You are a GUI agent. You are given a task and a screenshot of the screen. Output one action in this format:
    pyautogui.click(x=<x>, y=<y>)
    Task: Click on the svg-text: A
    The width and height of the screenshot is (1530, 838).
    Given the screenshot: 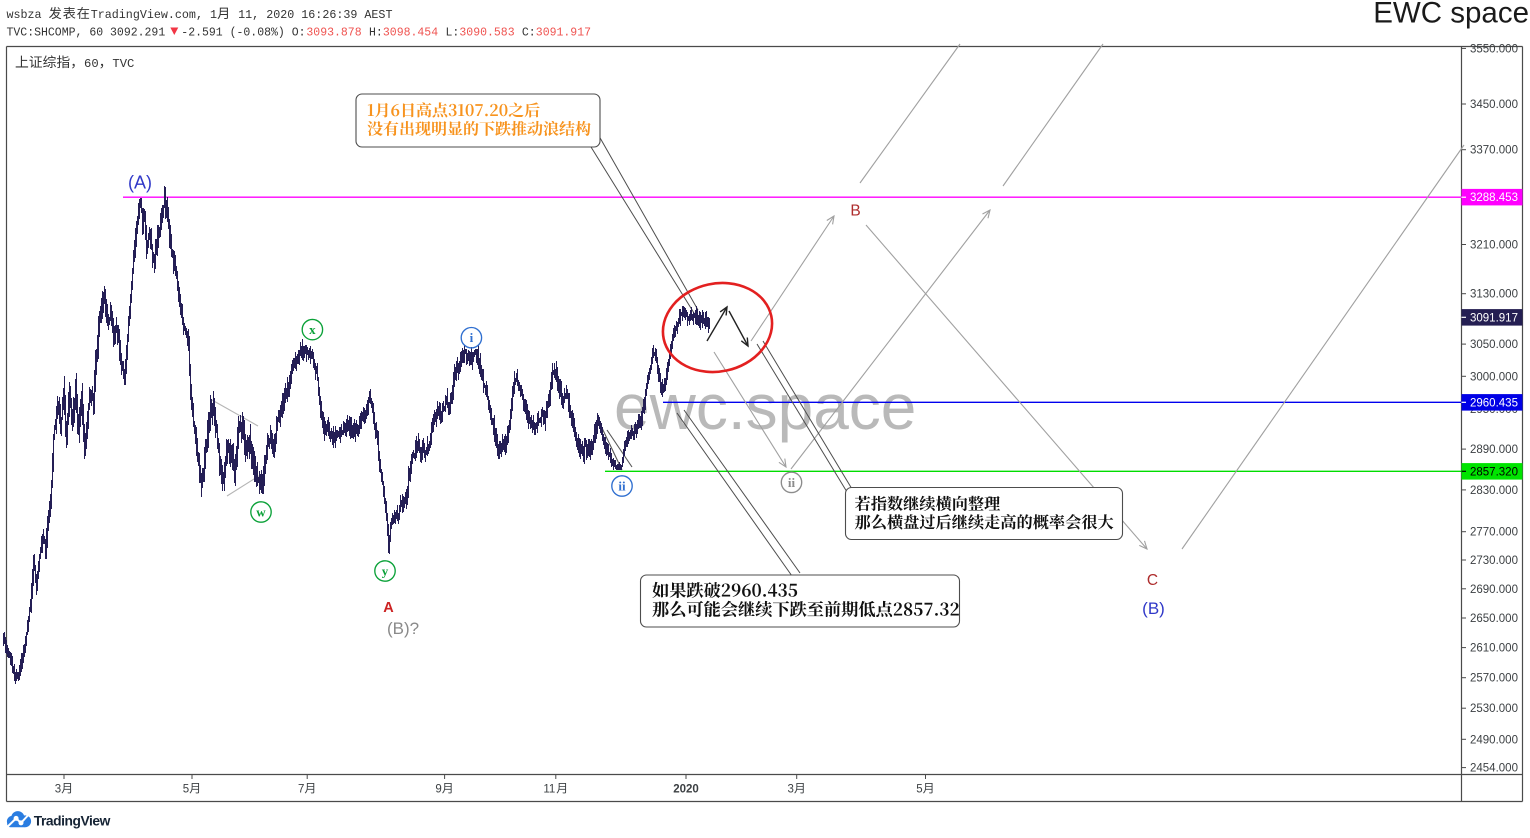 What is the action you would take?
    pyautogui.click(x=388, y=608)
    